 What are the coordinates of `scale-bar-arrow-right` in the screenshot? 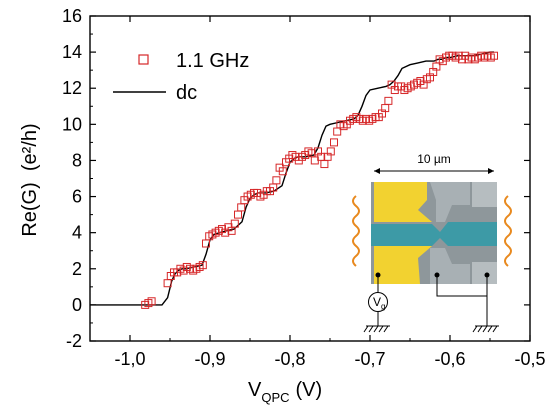 It's located at (491, 171).